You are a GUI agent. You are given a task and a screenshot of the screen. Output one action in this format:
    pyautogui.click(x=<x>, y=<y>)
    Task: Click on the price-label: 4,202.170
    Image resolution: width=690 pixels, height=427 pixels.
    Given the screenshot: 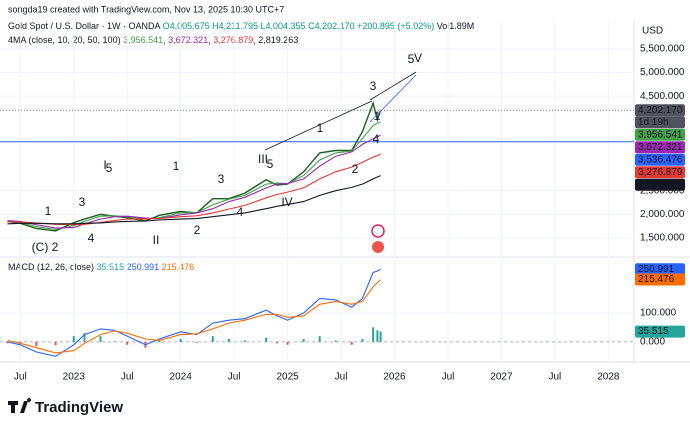 What is the action you would take?
    pyautogui.click(x=660, y=110)
    